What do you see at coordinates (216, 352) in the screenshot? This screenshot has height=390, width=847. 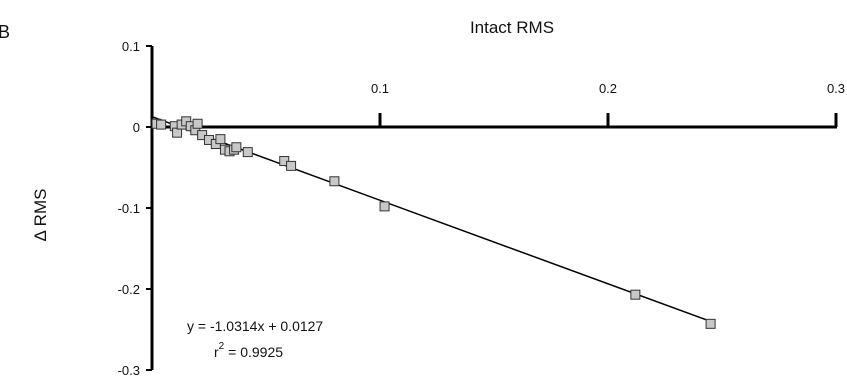 I see `r-symbol: r` at bounding box center [216, 352].